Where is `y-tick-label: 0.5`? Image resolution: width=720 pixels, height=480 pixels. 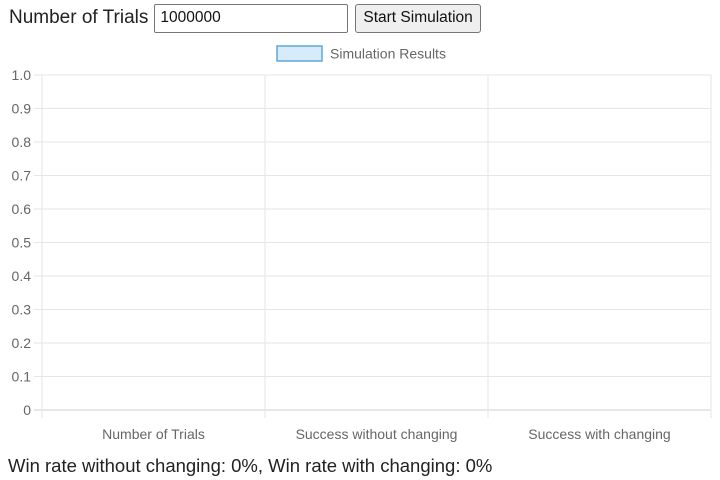
y-tick-label: 0.5 is located at coordinates (22, 243).